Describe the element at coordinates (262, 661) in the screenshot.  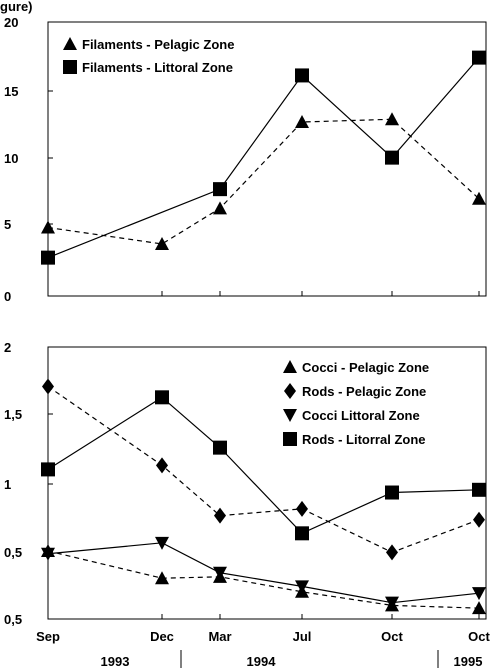
I see `year-label-1: 1994` at that location.